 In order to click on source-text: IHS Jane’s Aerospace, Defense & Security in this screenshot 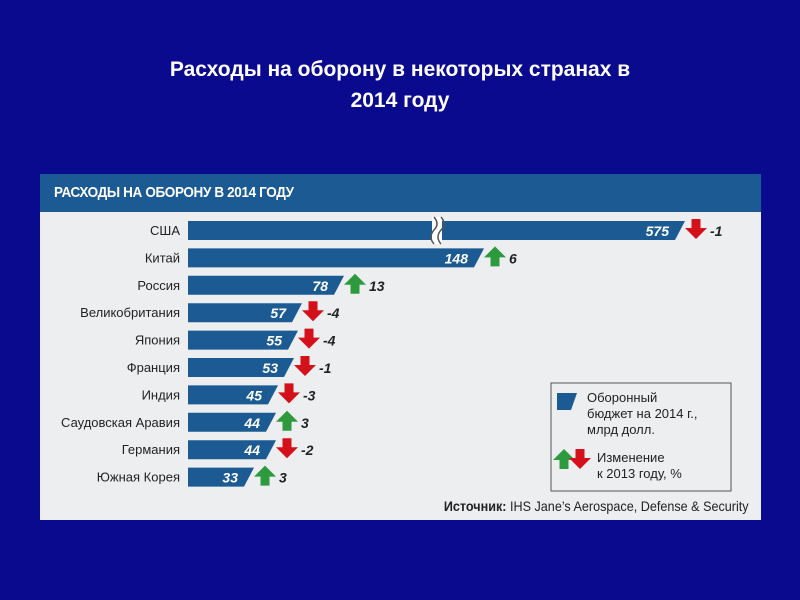, I will do `click(627, 506)`.